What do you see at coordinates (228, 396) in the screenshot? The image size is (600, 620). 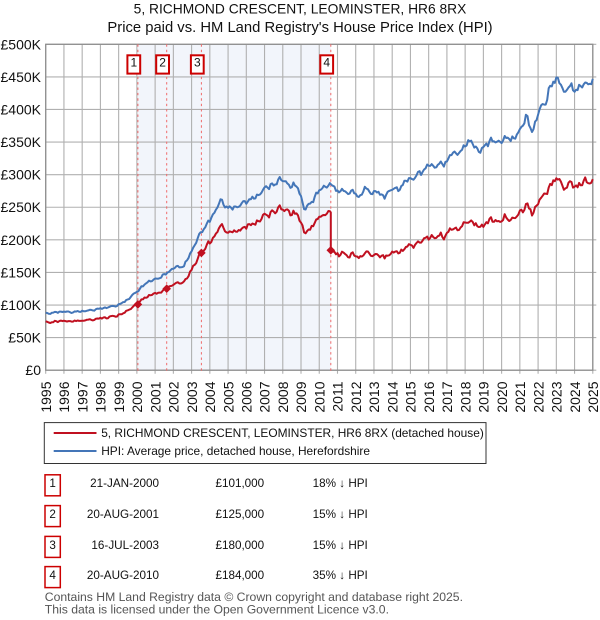 I see `svg-text: 2005` at bounding box center [228, 396].